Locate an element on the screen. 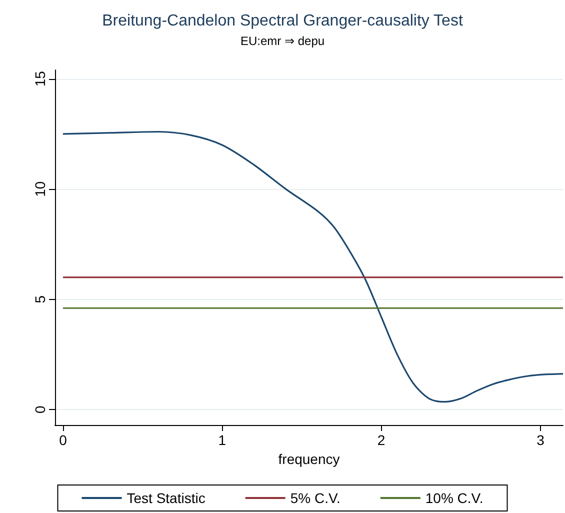 The width and height of the screenshot is (565, 513). x-tick-label: 2 is located at coordinates (381, 440).